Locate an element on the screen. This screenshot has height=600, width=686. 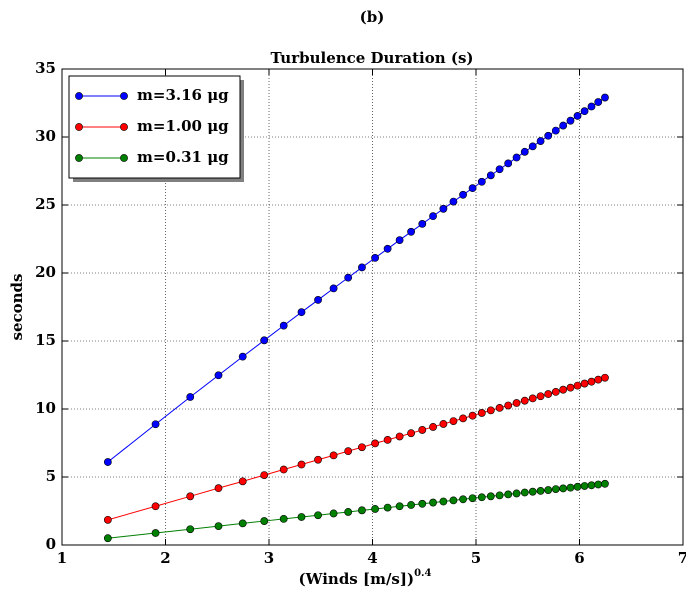
x-label-exponent: 0.4 is located at coordinates (422, 573).